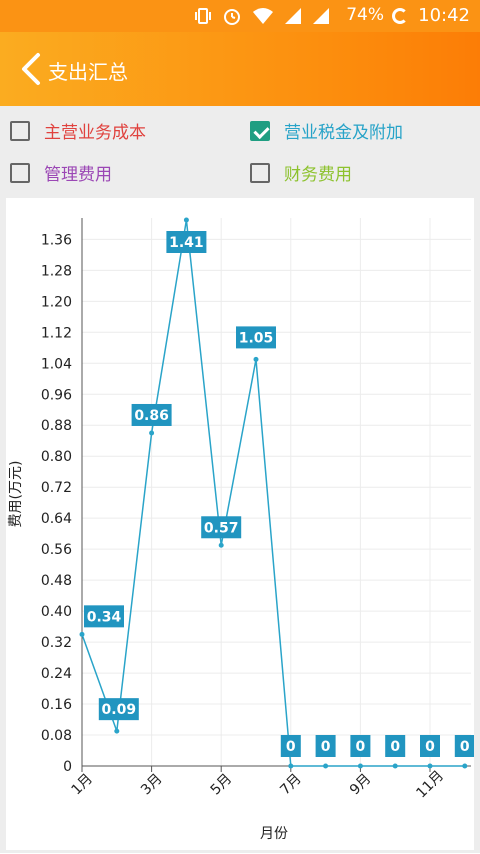 This screenshot has width=480, height=854. I want to click on y-tick-label: 0.72, so click(56, 488).